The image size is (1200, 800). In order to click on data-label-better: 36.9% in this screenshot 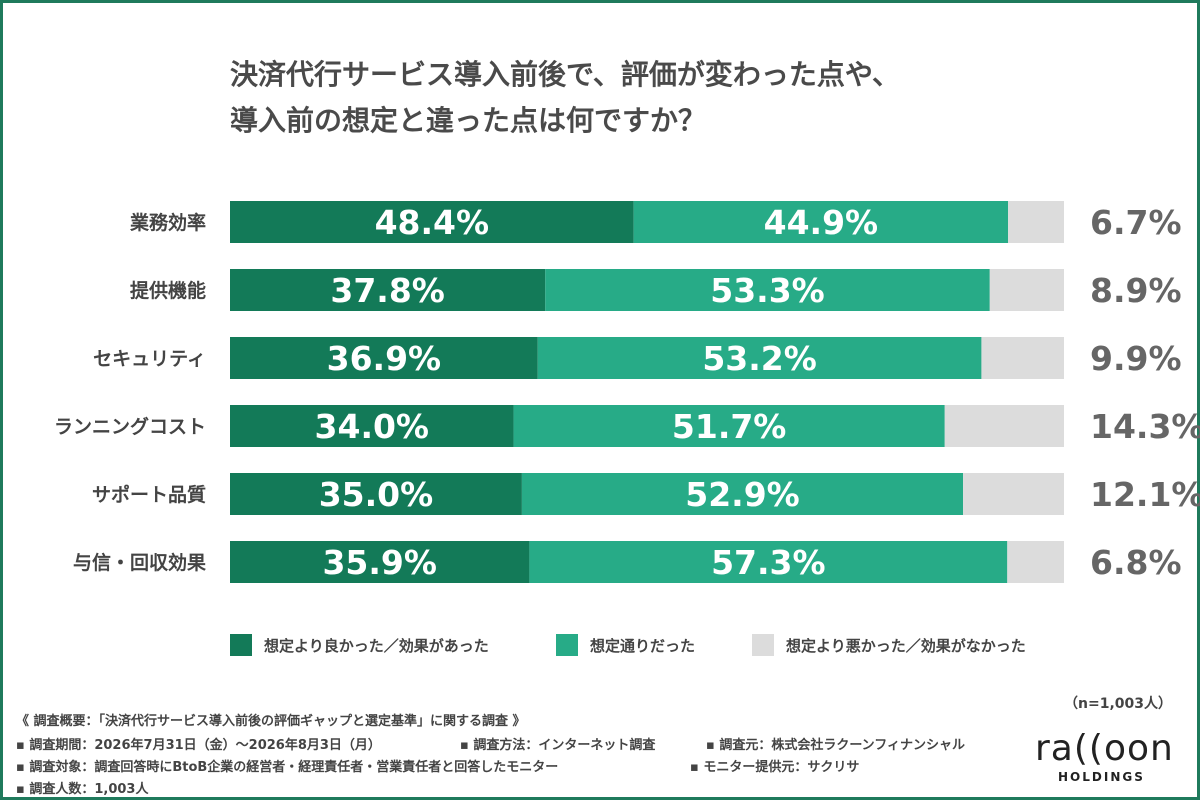, I will do `click(384, 358)`.